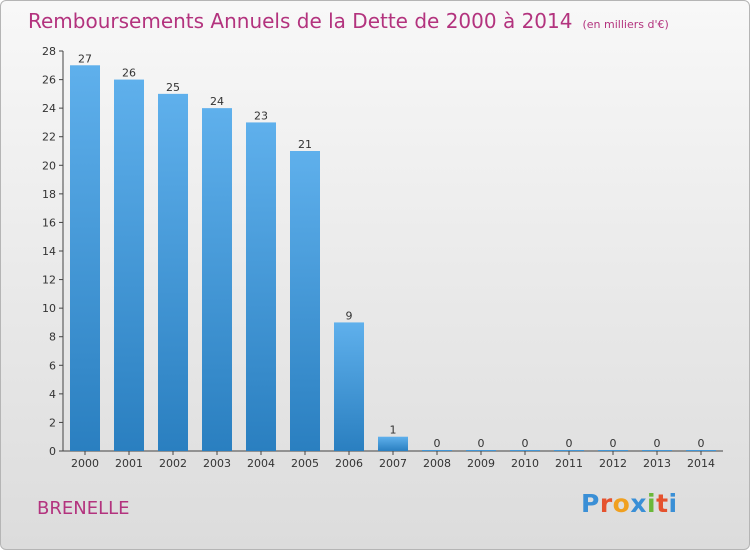 This screenshot has width=750, height=550. Describe the element at coordinates (85, 58) in the screenshot. I see `value-label-2000: 27` at that location.